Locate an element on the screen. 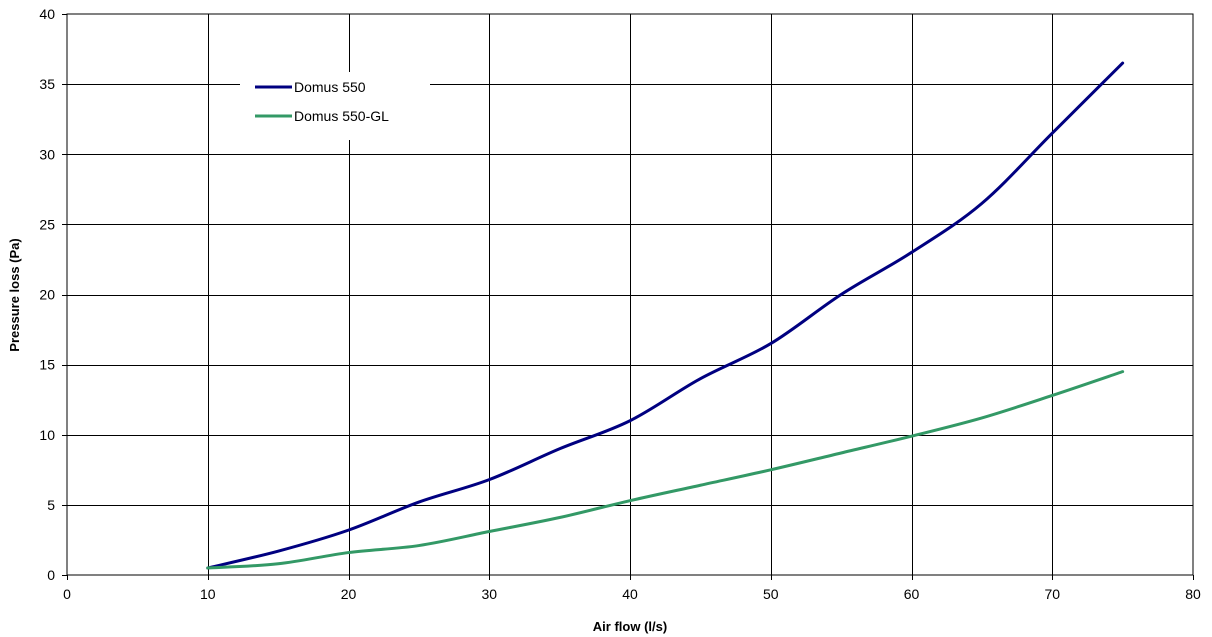 The width and height of the screenshot is (1212, 637). x-tick-label: 80 is located at coordinates (1193, 594).